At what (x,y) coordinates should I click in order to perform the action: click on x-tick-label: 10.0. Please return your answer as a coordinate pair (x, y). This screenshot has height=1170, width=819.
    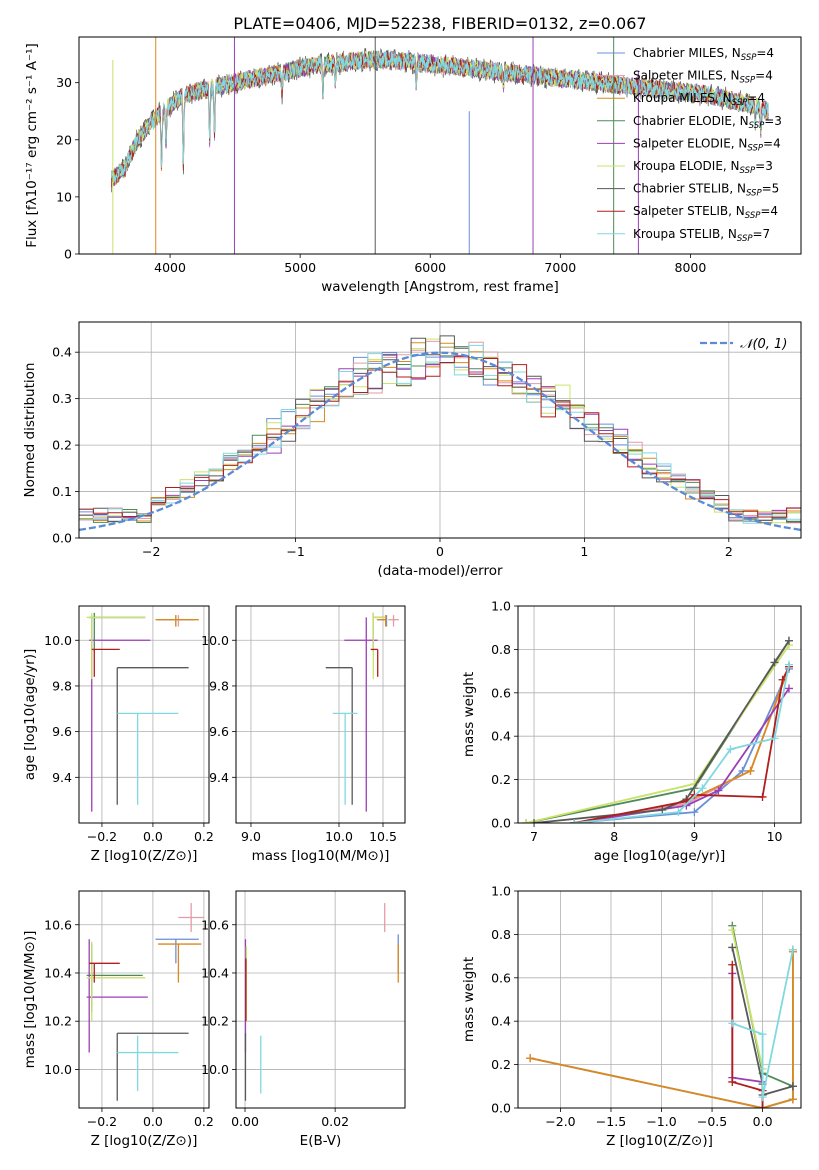
    Looking at the image, I should click on (339, 836).